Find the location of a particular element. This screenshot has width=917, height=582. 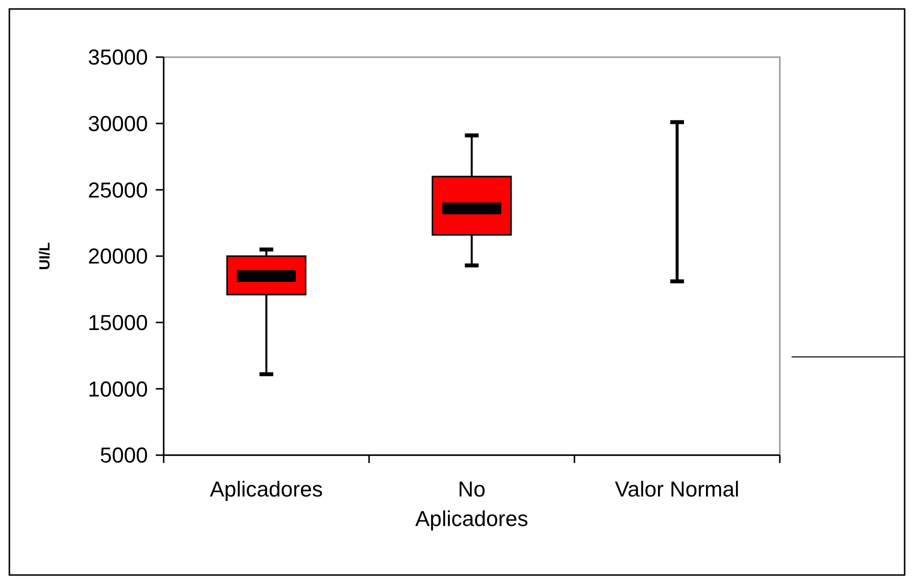

y-tick-label: 5000 is located at coordinates (124, 455).